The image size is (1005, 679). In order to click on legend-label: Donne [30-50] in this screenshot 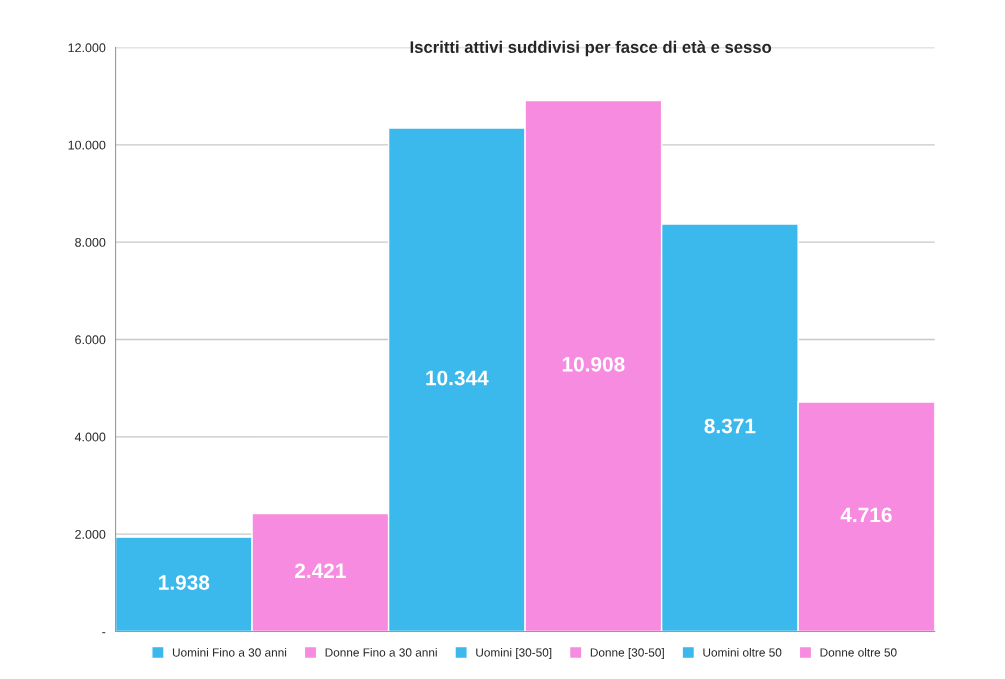, I will do `click(627, 653)`.